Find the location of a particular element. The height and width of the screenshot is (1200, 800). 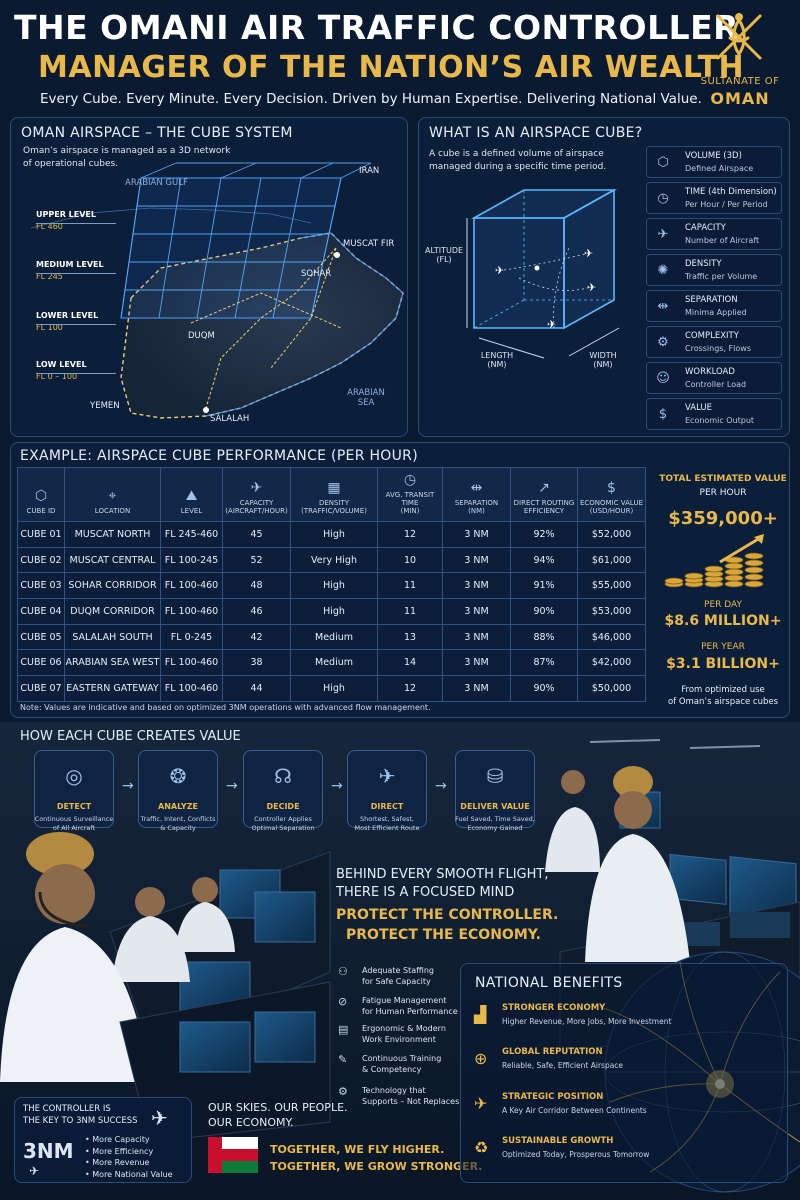

property-title: CAPACITY is located at coordinates (705, 228).